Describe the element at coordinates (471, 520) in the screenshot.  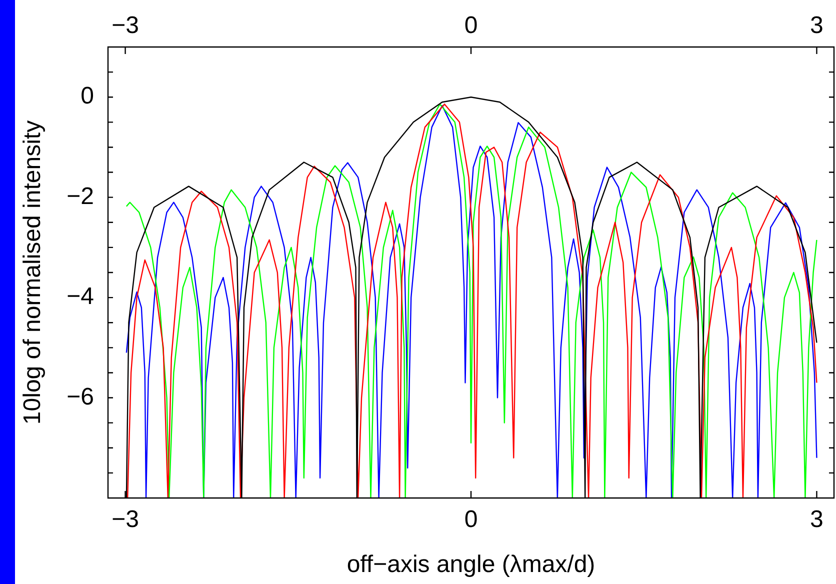
I see `x2-tick-label: 0` at that location.